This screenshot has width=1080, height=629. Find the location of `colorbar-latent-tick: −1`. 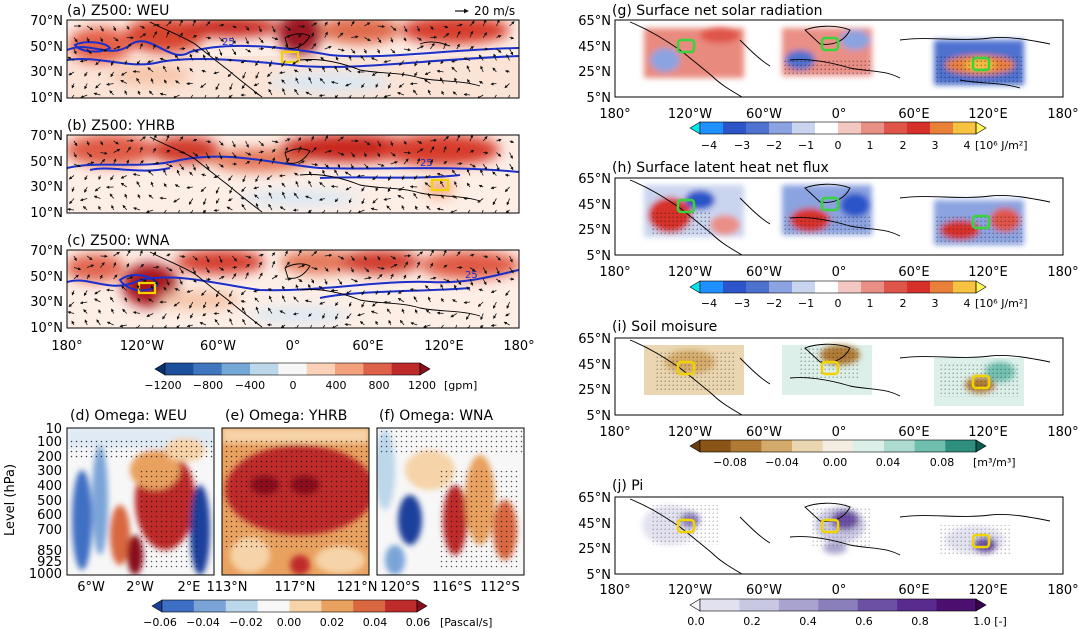

colorbar-latent-tick: −1 is located at coordinates (806, 303).